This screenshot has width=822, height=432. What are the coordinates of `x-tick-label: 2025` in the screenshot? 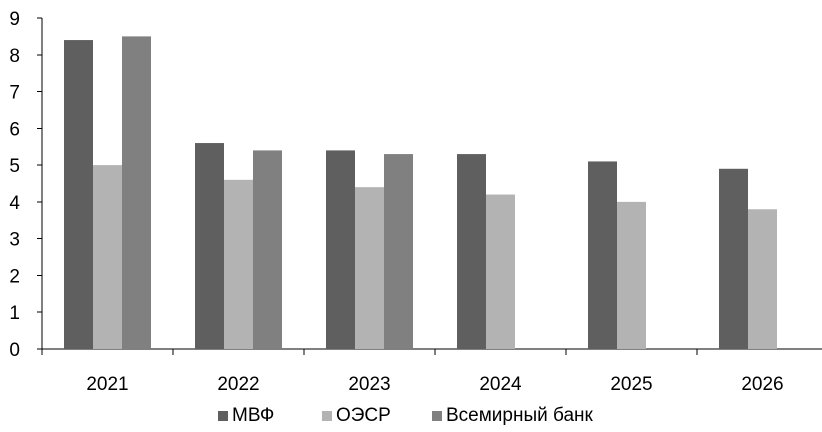 It's located at (631, 384).